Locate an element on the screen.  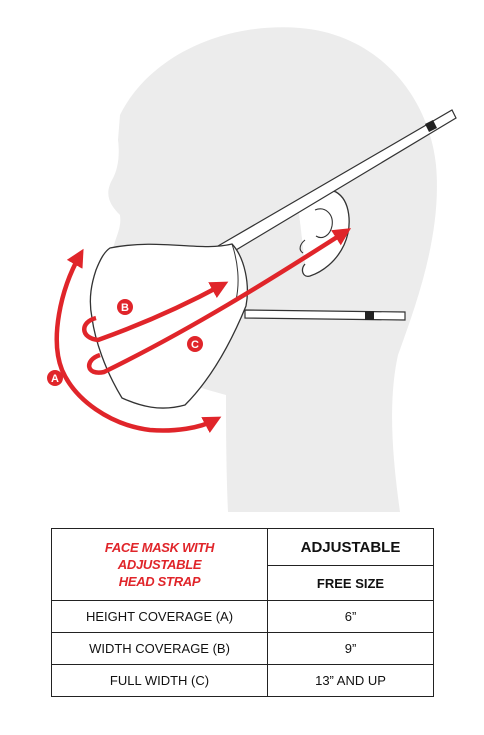
row-label: FULL WIDTH (C) is located at coordinates (159, 680).